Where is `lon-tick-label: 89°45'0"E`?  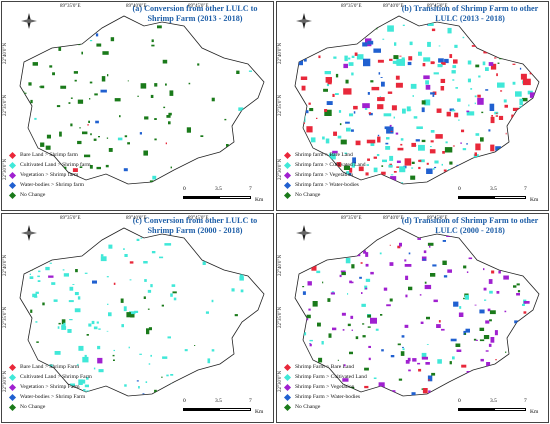
lon-tick-label: 89°45'0"E is located at coordinates (437, 218).